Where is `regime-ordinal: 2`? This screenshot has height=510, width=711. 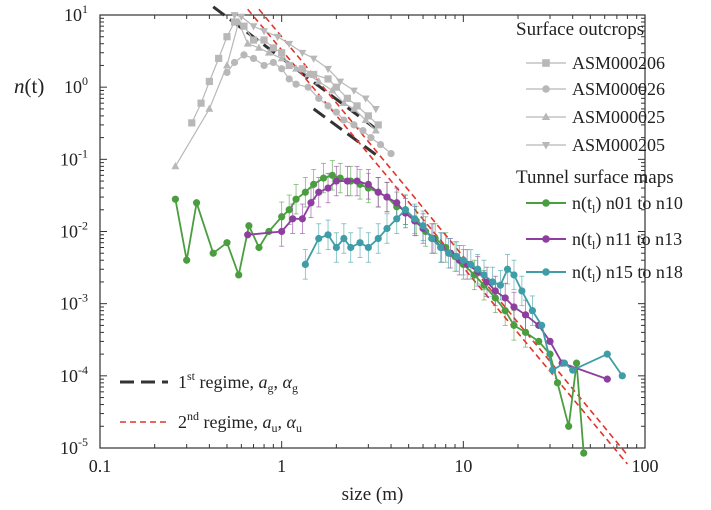
regime-ordinal: 2 is located at coordinates (182, 422).